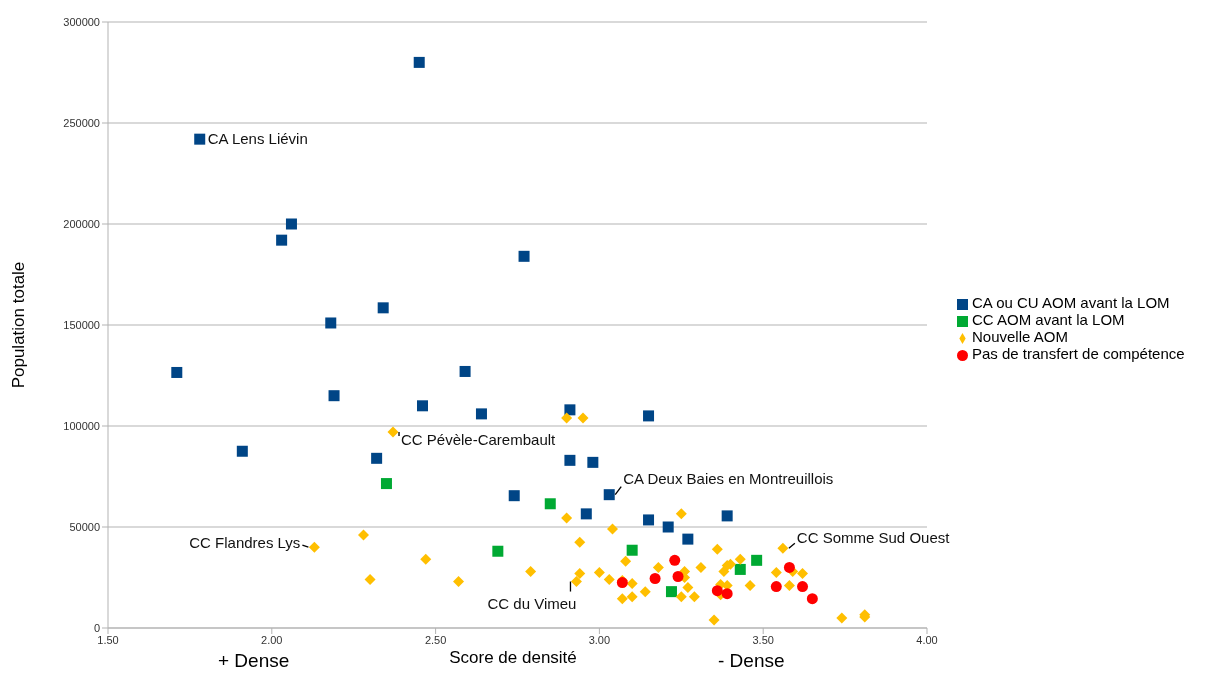 The height and width of the screenshot is (685, 1219). What do you see at coordinates (81, 122) in the screenshot?
I see `y-tick-label: 250000` at bounding box center [81, 122].